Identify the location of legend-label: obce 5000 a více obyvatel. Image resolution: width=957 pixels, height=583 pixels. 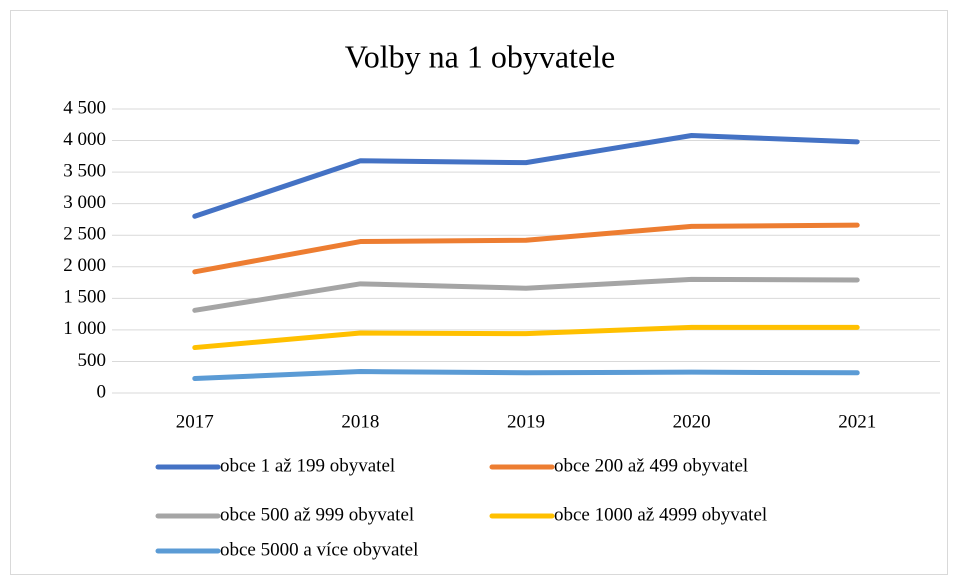
(319, 549).